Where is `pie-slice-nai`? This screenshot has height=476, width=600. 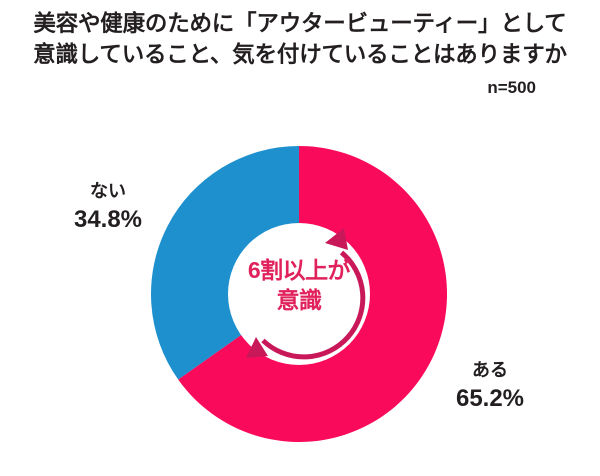 pie-slice-nai is located at coordinates (224, 263).